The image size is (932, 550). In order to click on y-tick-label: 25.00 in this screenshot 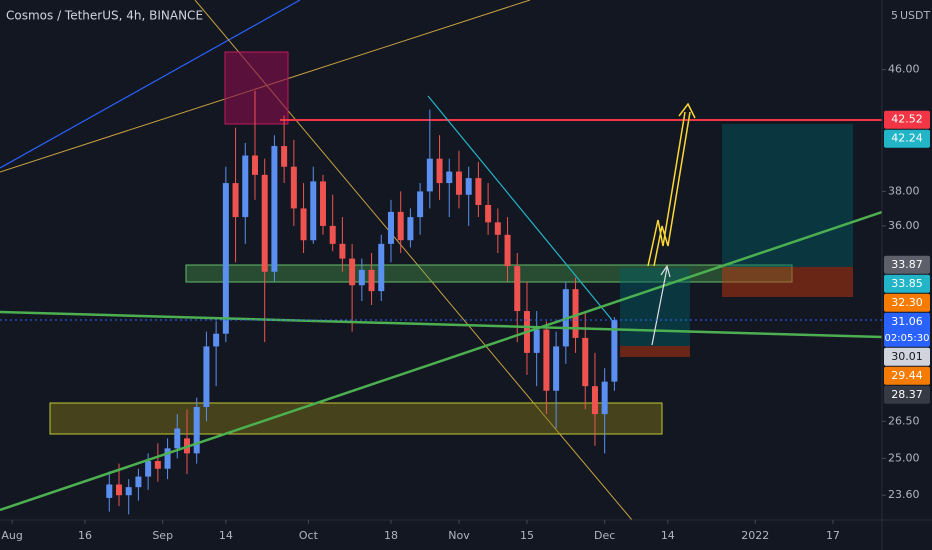, I will do `click(904, 457)`.